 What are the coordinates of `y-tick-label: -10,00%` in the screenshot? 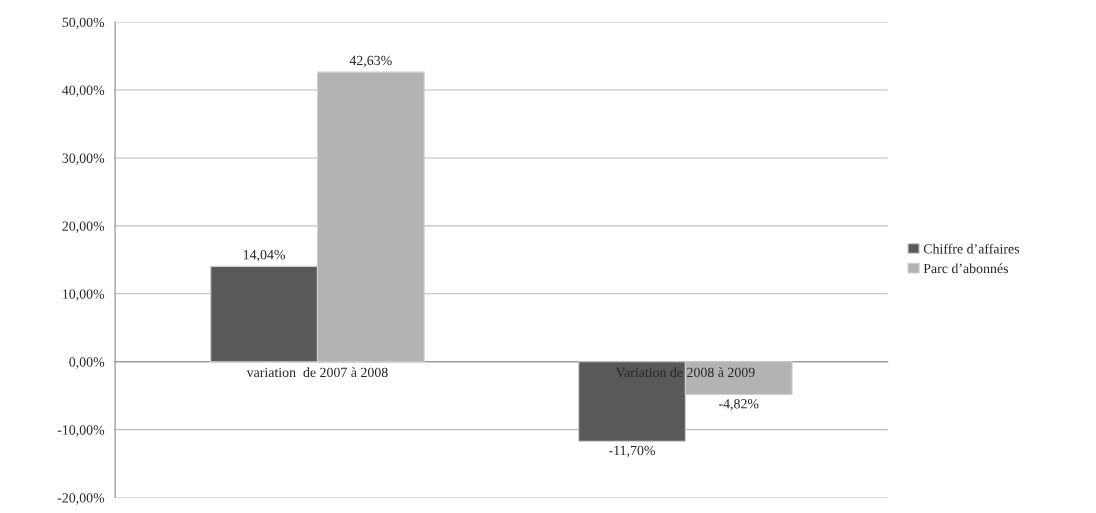 It's located at (81, 431).